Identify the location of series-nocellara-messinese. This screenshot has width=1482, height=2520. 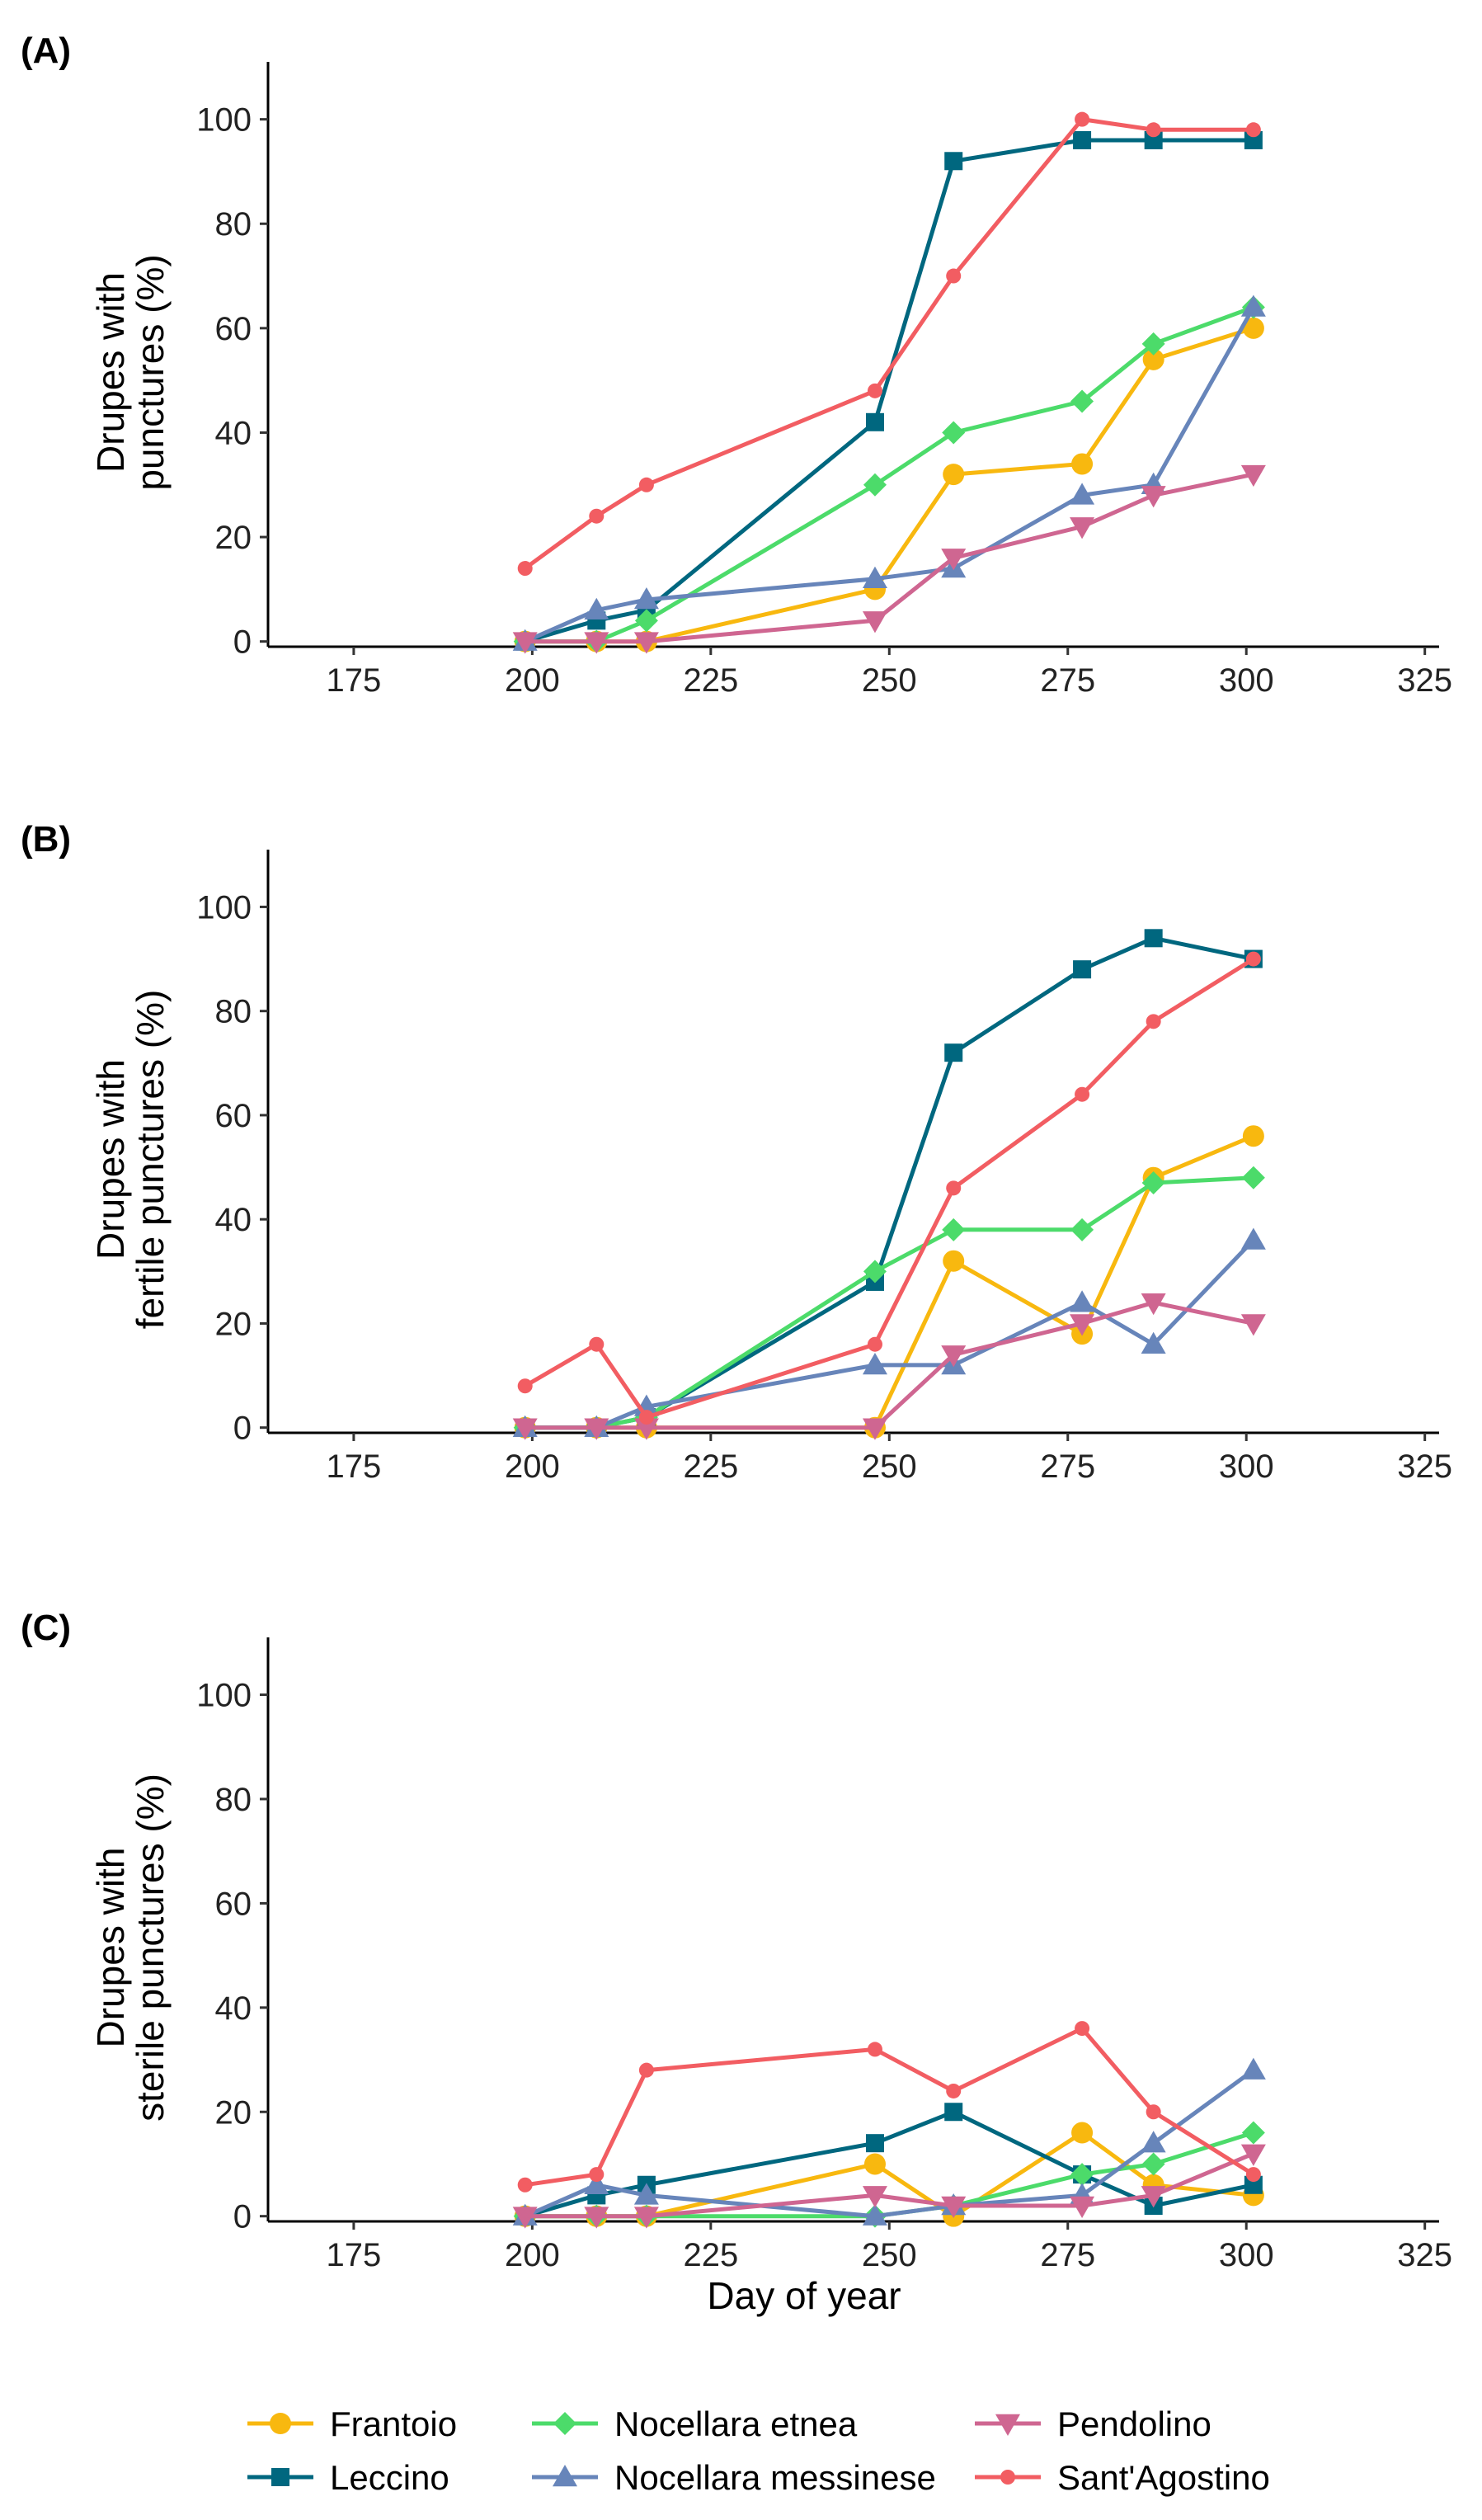
(889, 1332).